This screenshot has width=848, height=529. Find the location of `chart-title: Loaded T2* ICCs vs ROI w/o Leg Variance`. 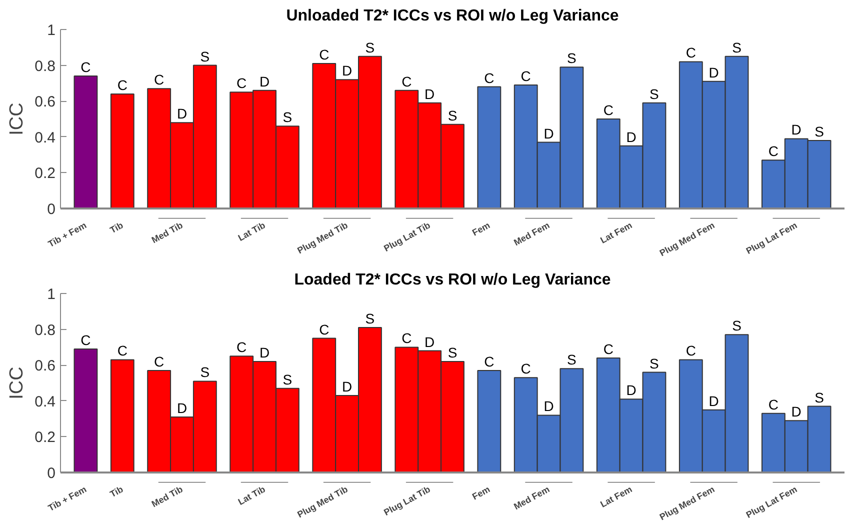

chart-title: Loaded T2* ICCs vs ROI w/o Leg Variance is located at coordinates (452, 280).